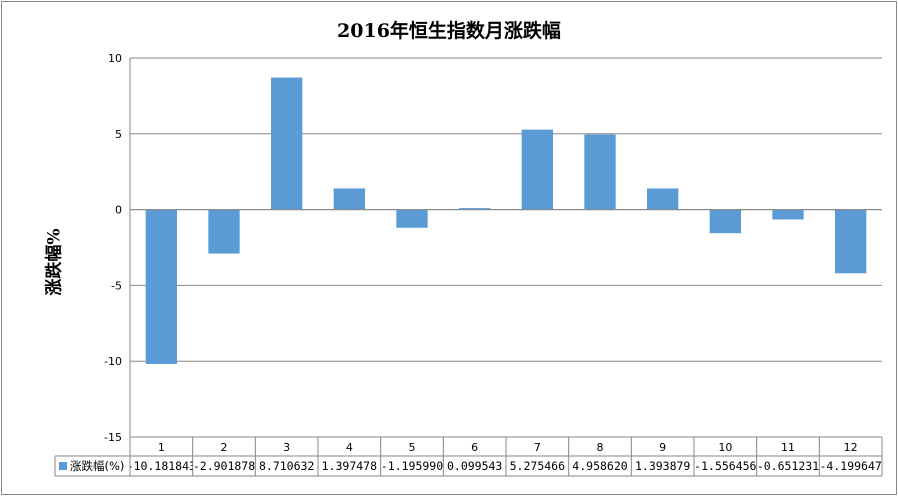 Image resolution: width=898 pixels, height=496 pixels. I want to click on x-tick-label: 4, so click(349, 447).